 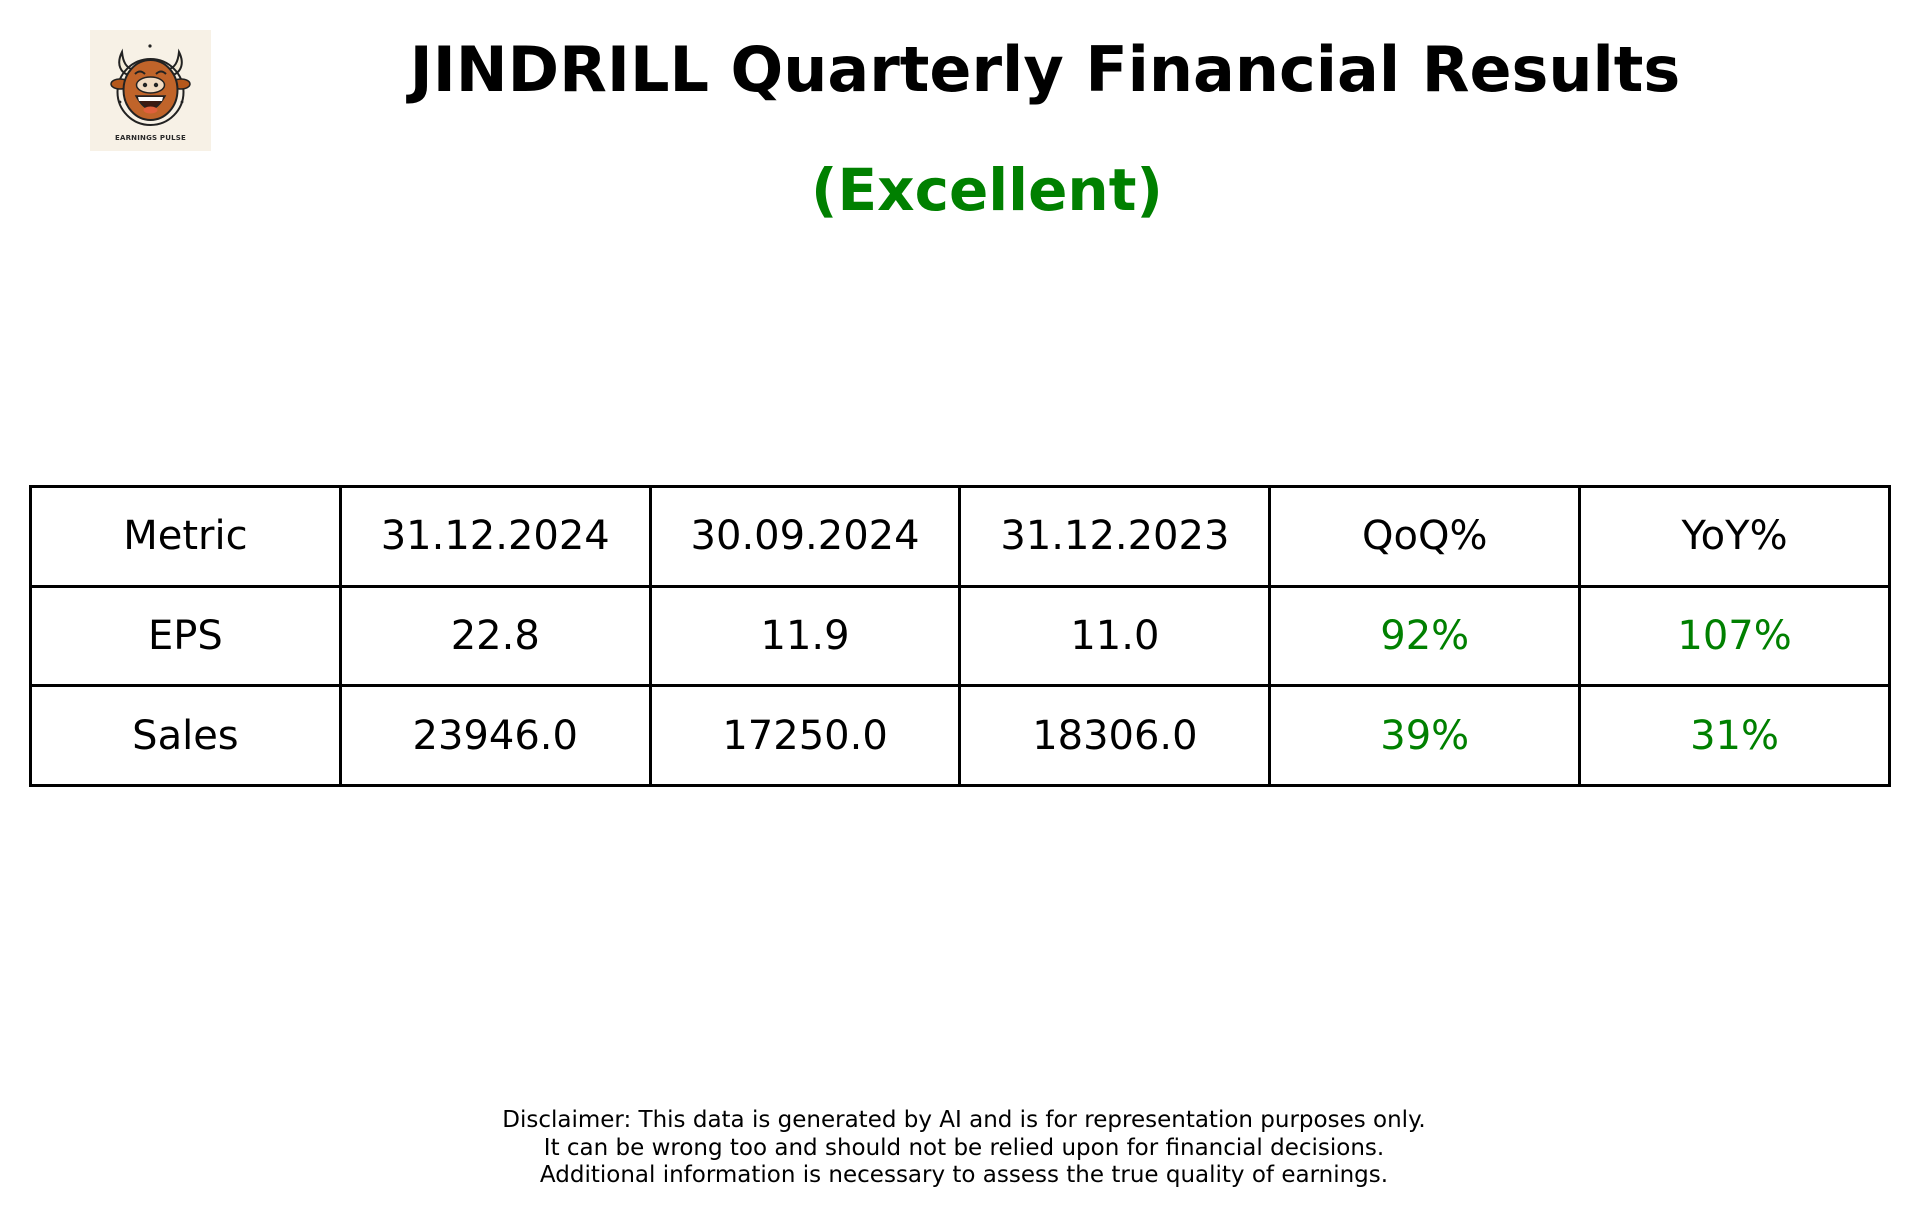 I want to click on value-cell: 17250.0, so click(x=805, y=735).